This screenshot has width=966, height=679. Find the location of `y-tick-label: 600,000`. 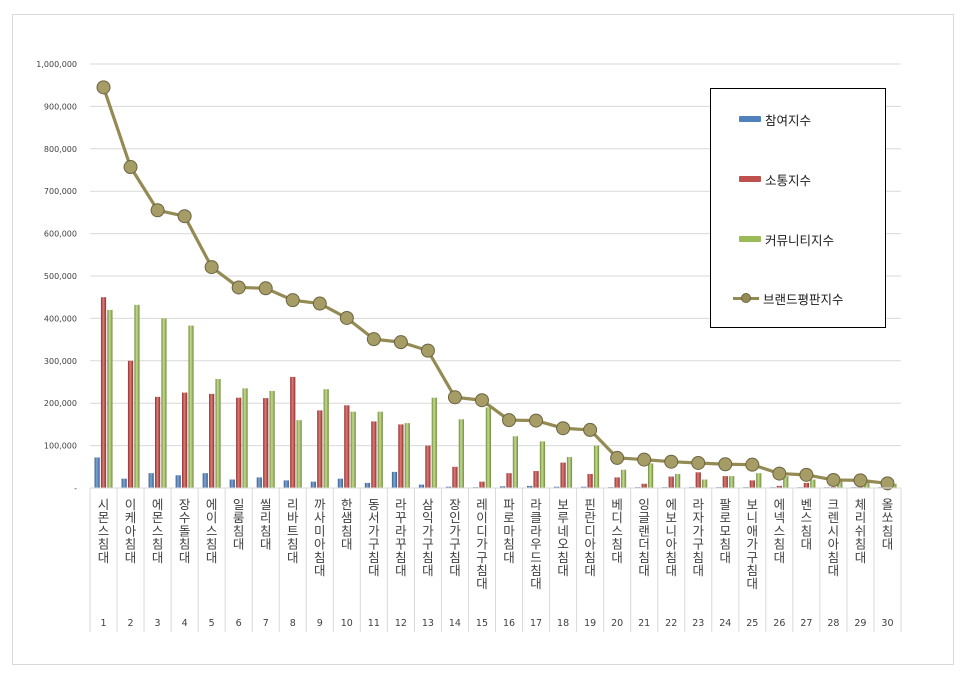

y-tick-label: 600,000 is located at coordinates (60, 234).